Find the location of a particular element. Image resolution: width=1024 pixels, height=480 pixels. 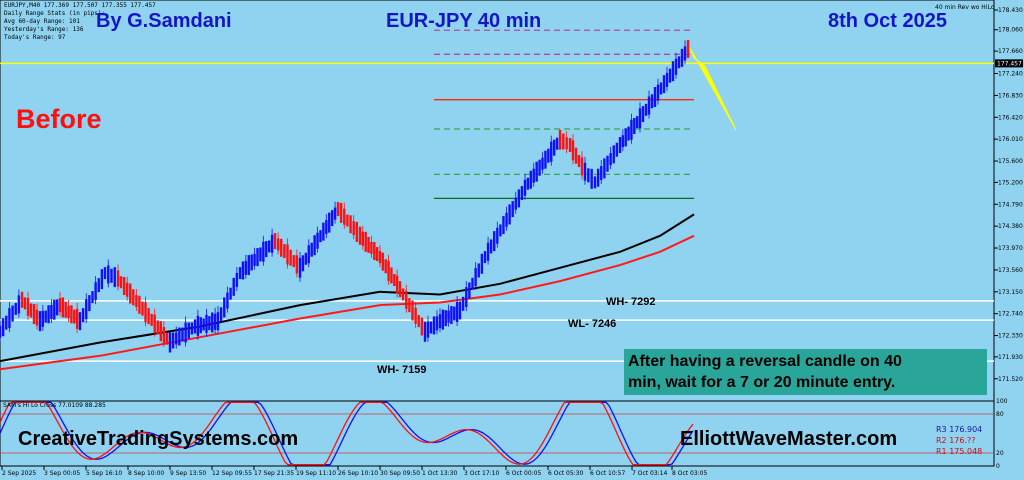

pivot-label: R3 176.904 is located at coordinates (959, 429).